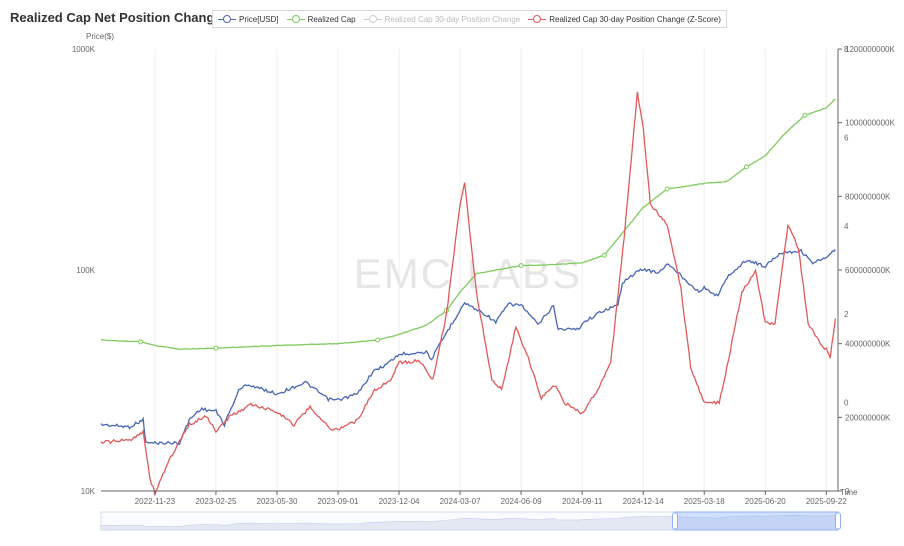  I want to click on x-tick-label: 2024-03-07, so click(460, 501).